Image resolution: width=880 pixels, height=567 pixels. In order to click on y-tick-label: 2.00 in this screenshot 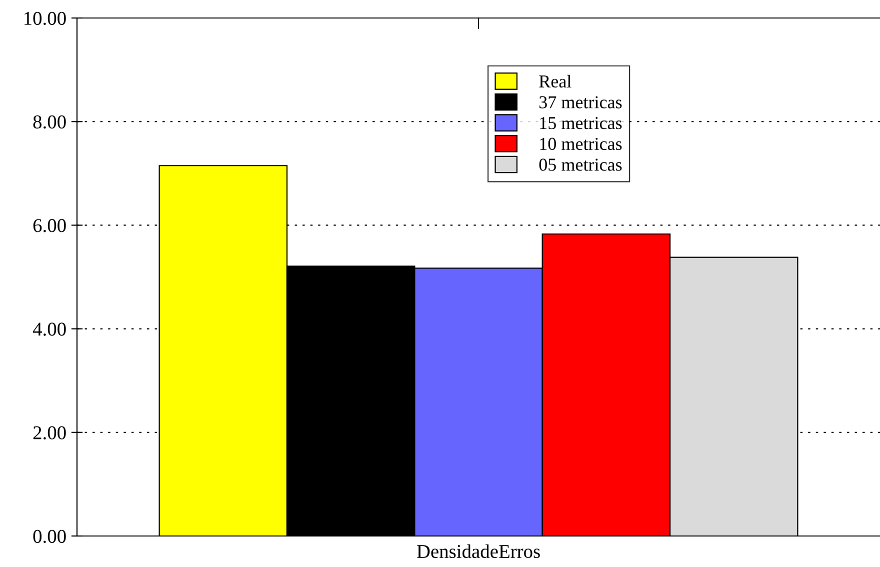, I will do `click(49, 433)`.